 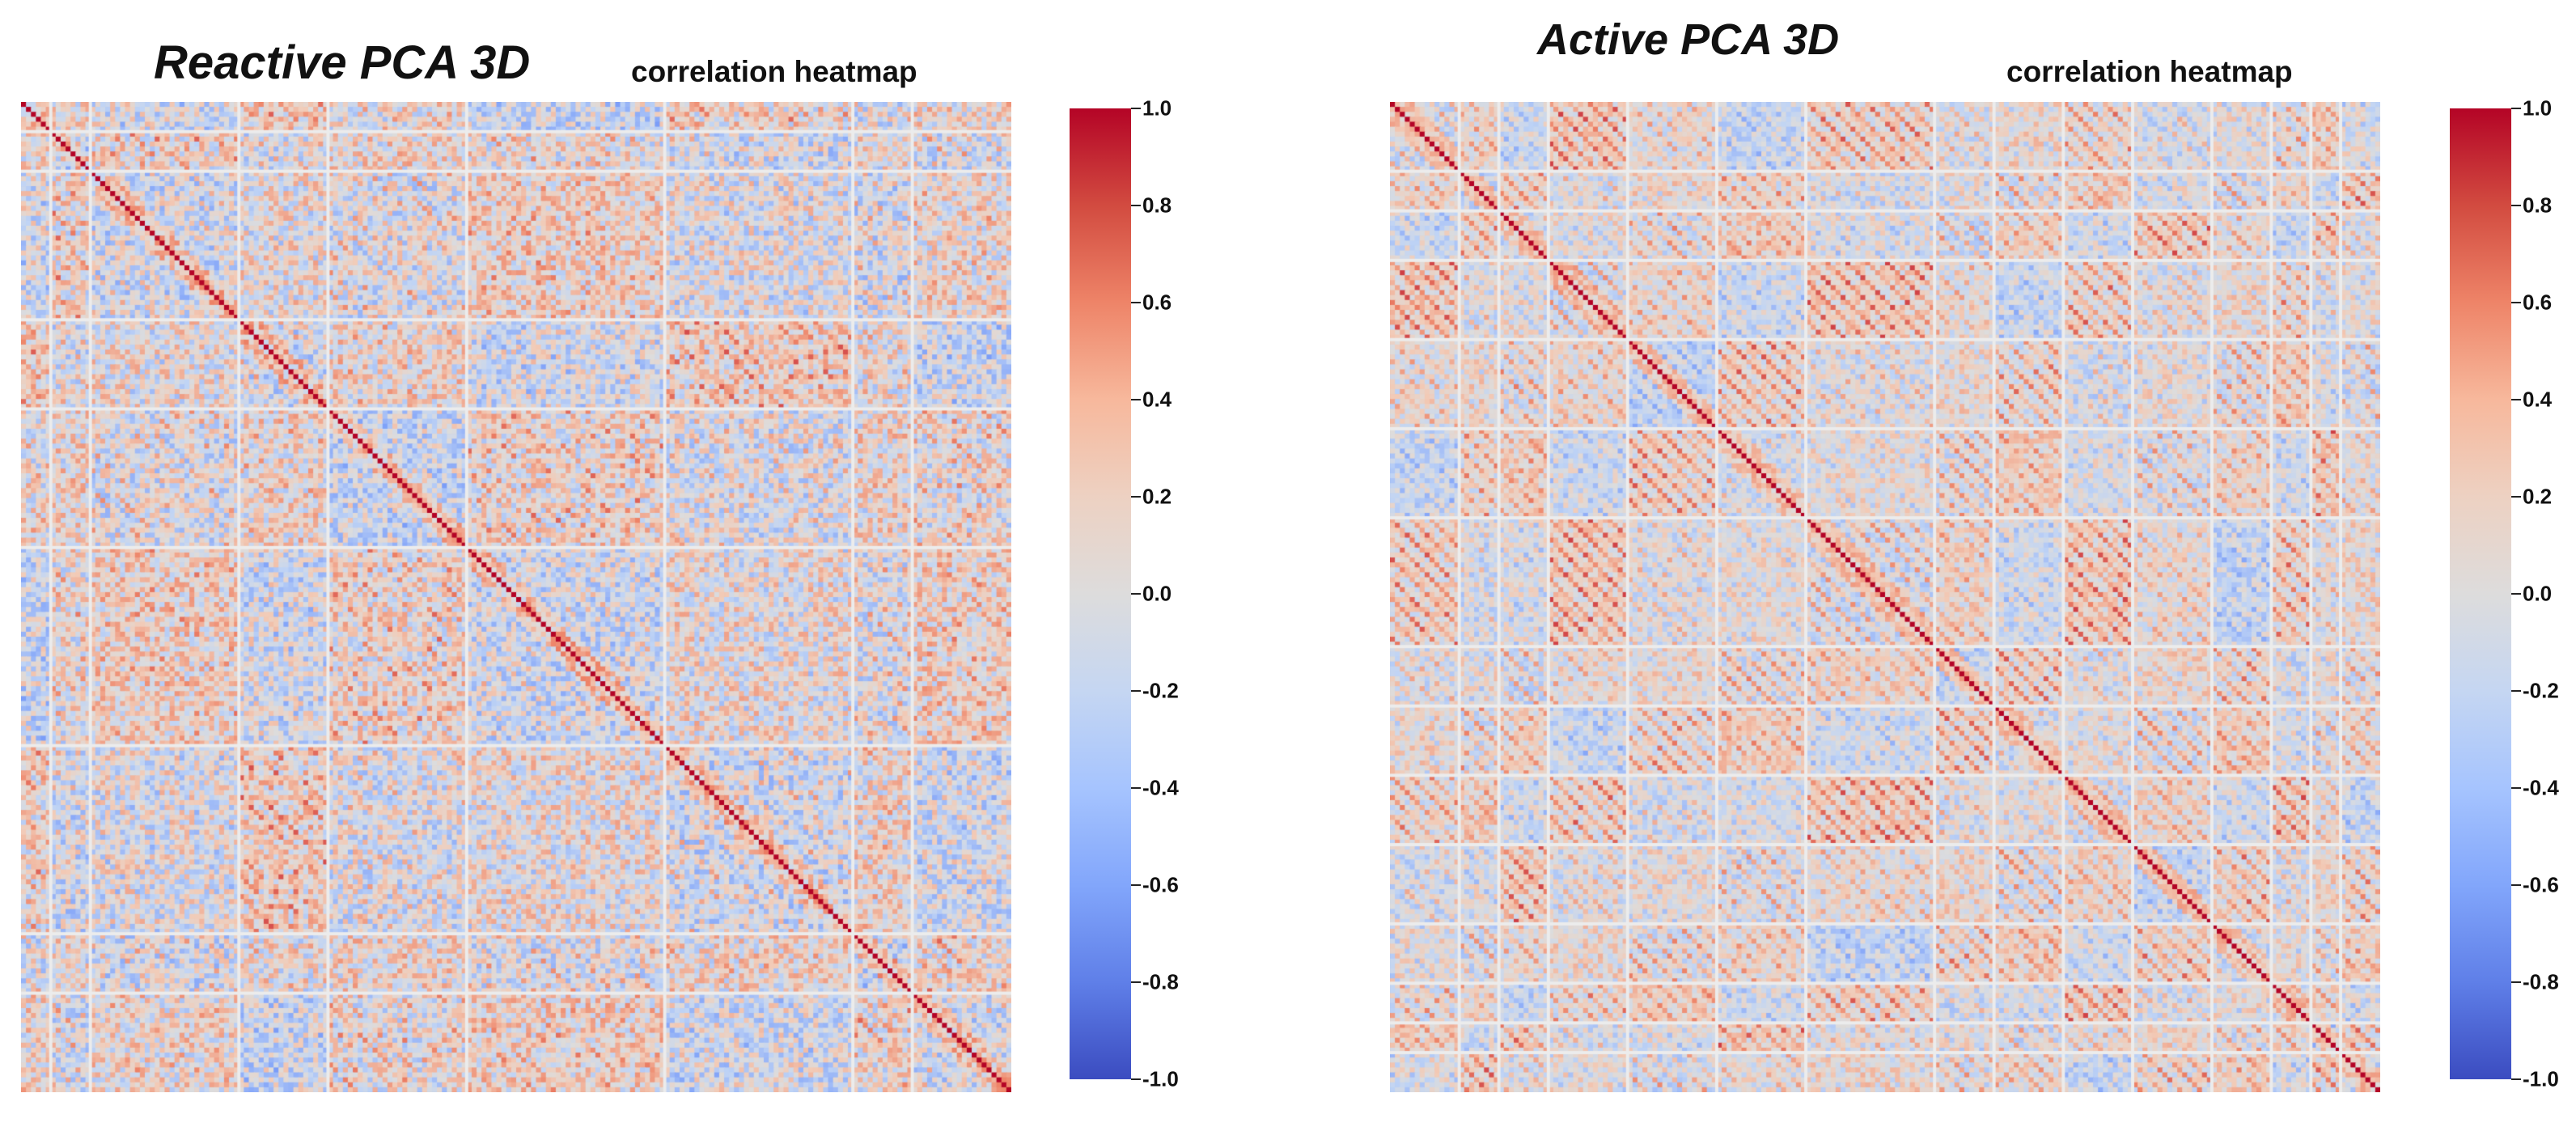 What do you see at coordinates (1100, 593) in the screenshot?
I see `reactive-colorbar` at bounding box center [1100, 593].